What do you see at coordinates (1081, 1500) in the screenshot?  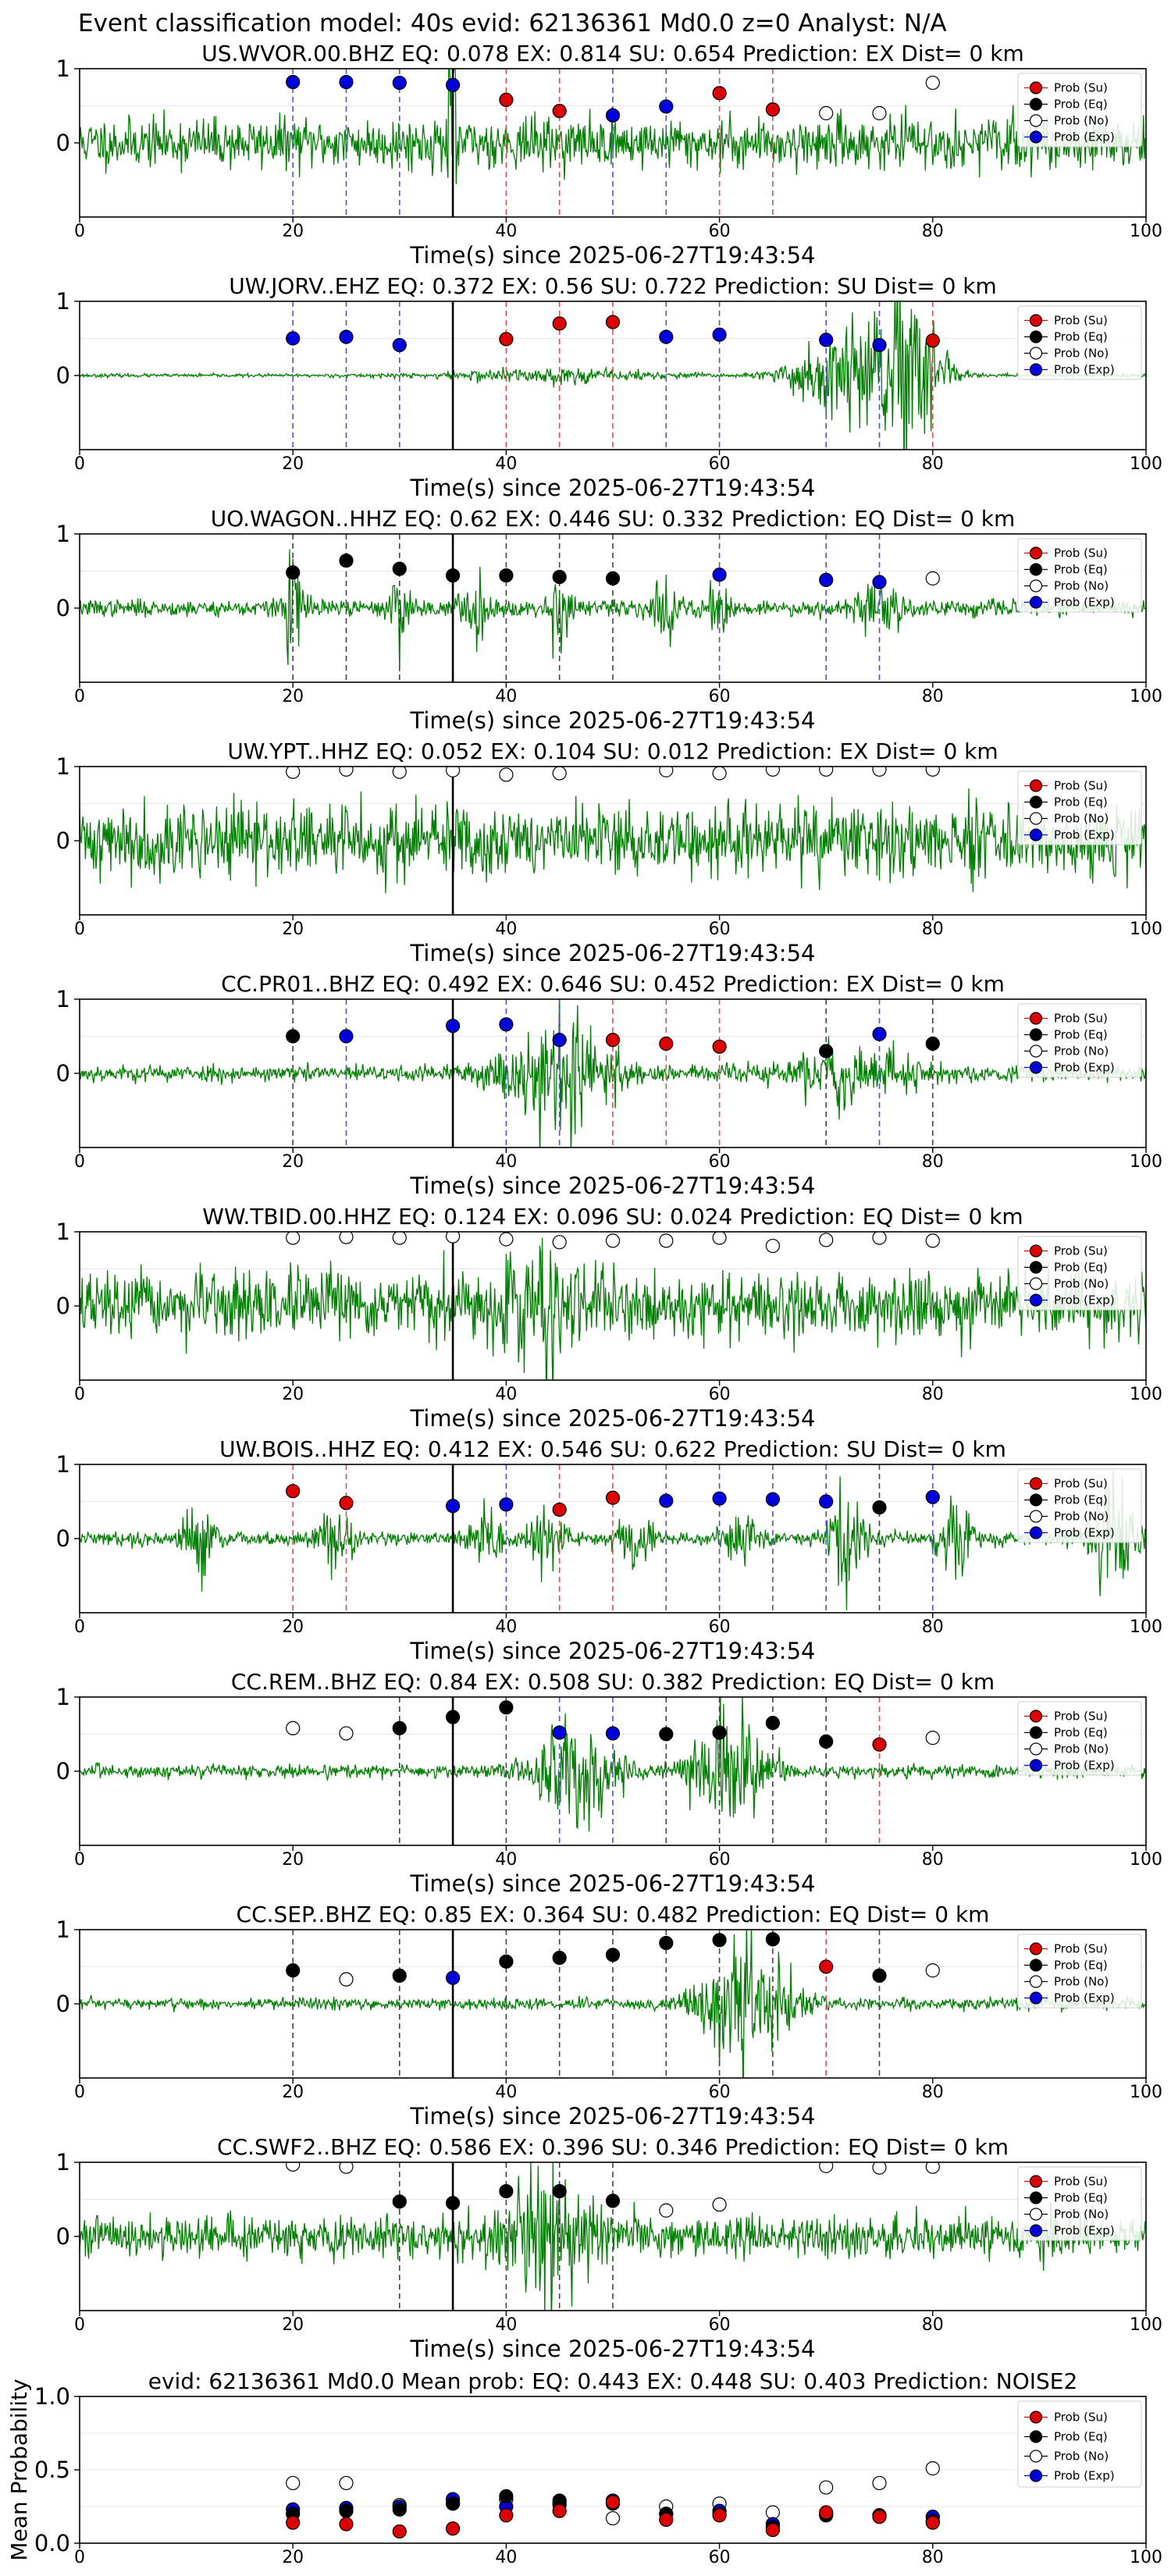 I see `legend-label-eq-6: Prob (Eq)` at bounding box center [1081, 1500].